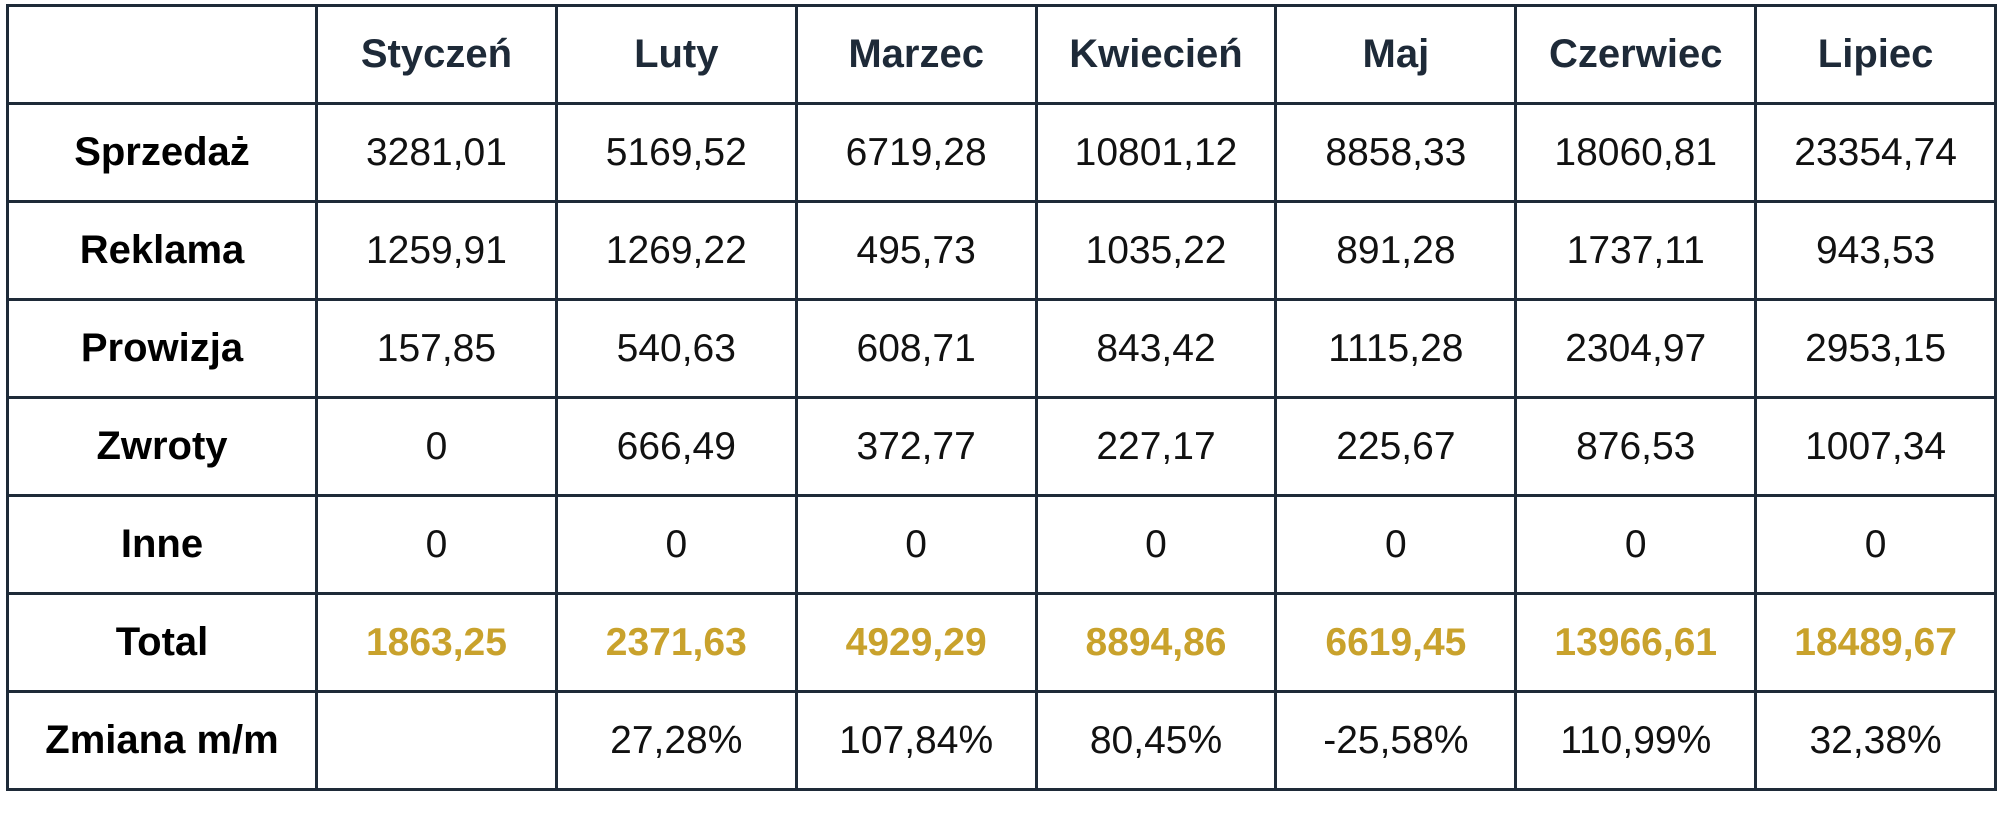  Describe the element at coordinates (436, 348) in the screenshot. I see `table-cell: 157,85` at that location.